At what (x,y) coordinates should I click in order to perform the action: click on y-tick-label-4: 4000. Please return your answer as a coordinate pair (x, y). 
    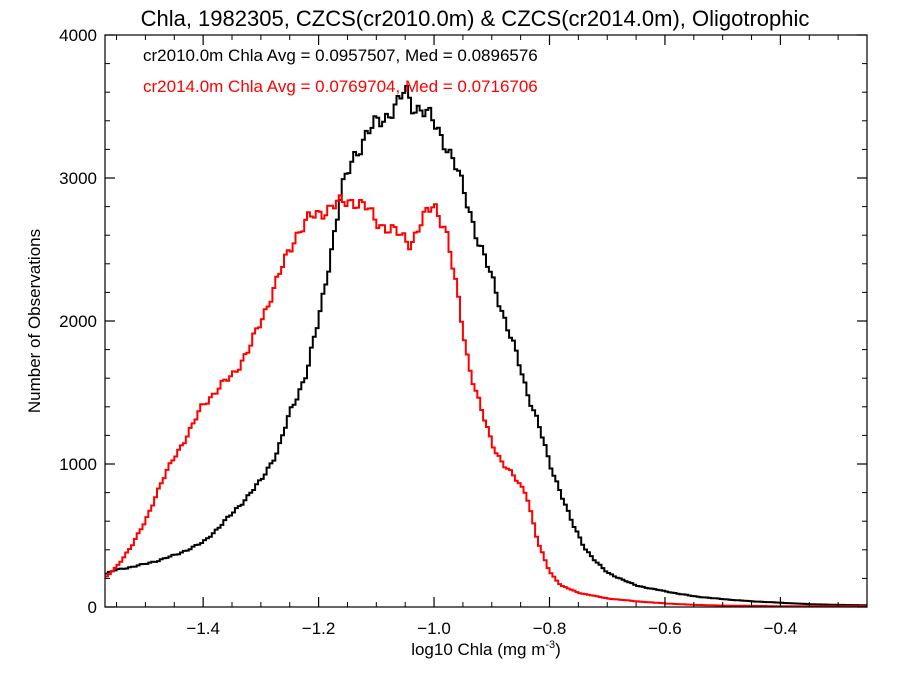
    Looking at the image, I should click on (78, 35).